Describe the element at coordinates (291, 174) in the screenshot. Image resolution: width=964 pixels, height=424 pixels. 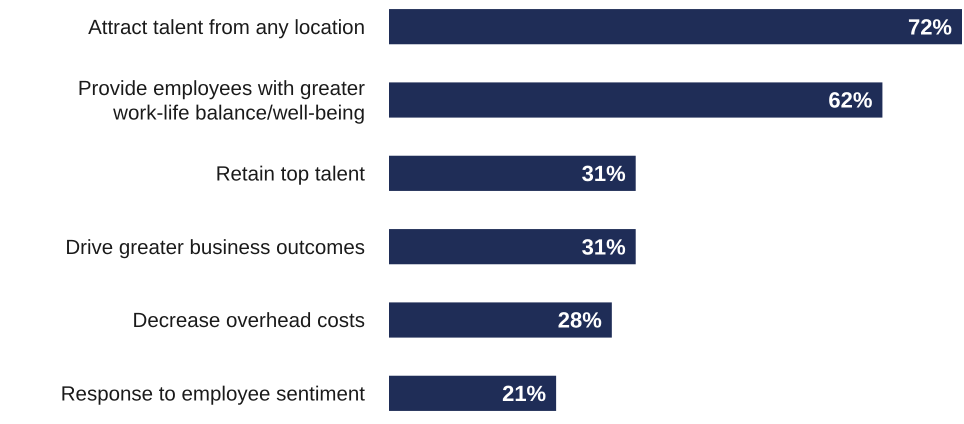
I see `y-tick-label: Retain top talent` at that location.